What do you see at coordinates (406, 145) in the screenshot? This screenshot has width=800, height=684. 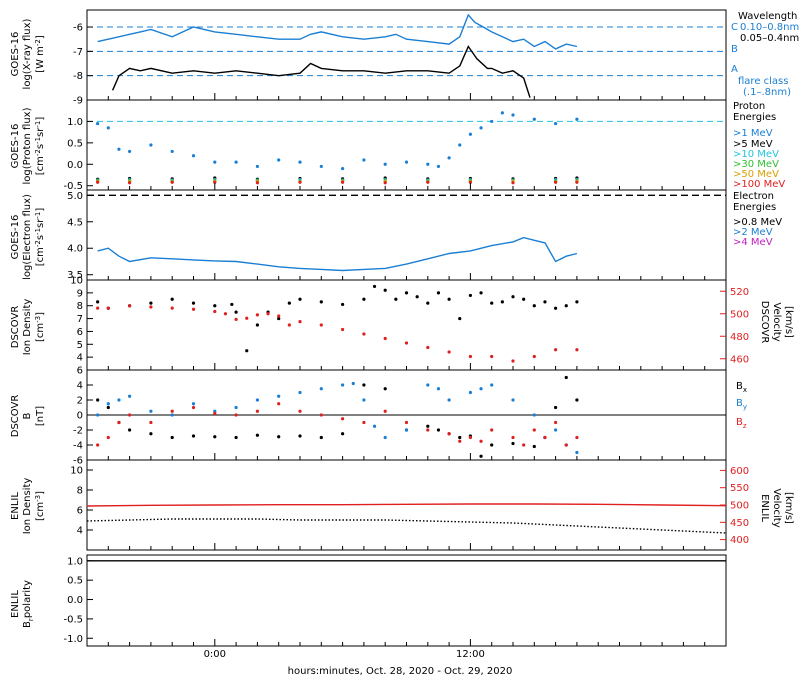 I see `panel-frame-proton` at bounding box center [406, 145].